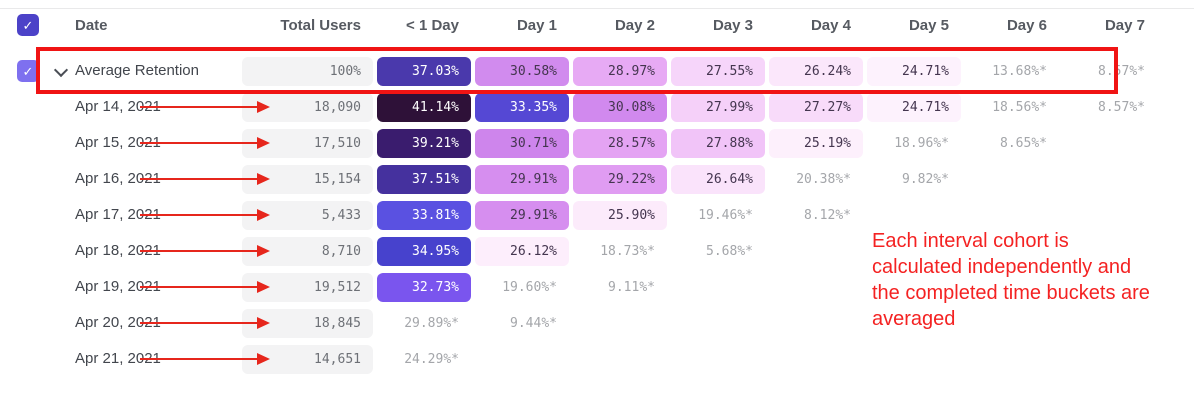  I want to click on retention-cell: 33.81%, so click(424, 215).